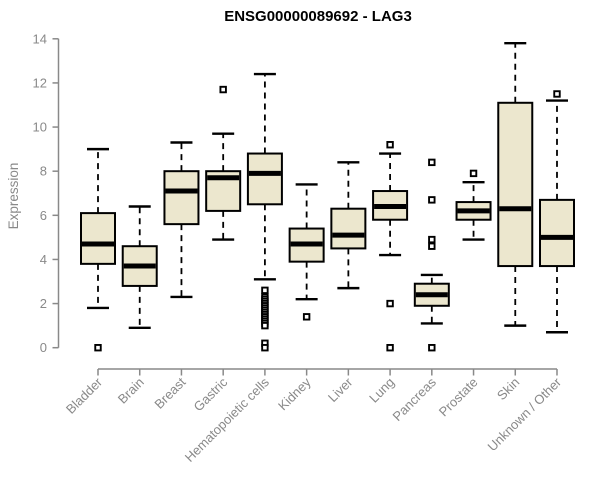 This screenshot has height=500, width=600. Describe the element at coordinates (43, 347) in the screenshot. I see `y-tick-label: 0` at that location.